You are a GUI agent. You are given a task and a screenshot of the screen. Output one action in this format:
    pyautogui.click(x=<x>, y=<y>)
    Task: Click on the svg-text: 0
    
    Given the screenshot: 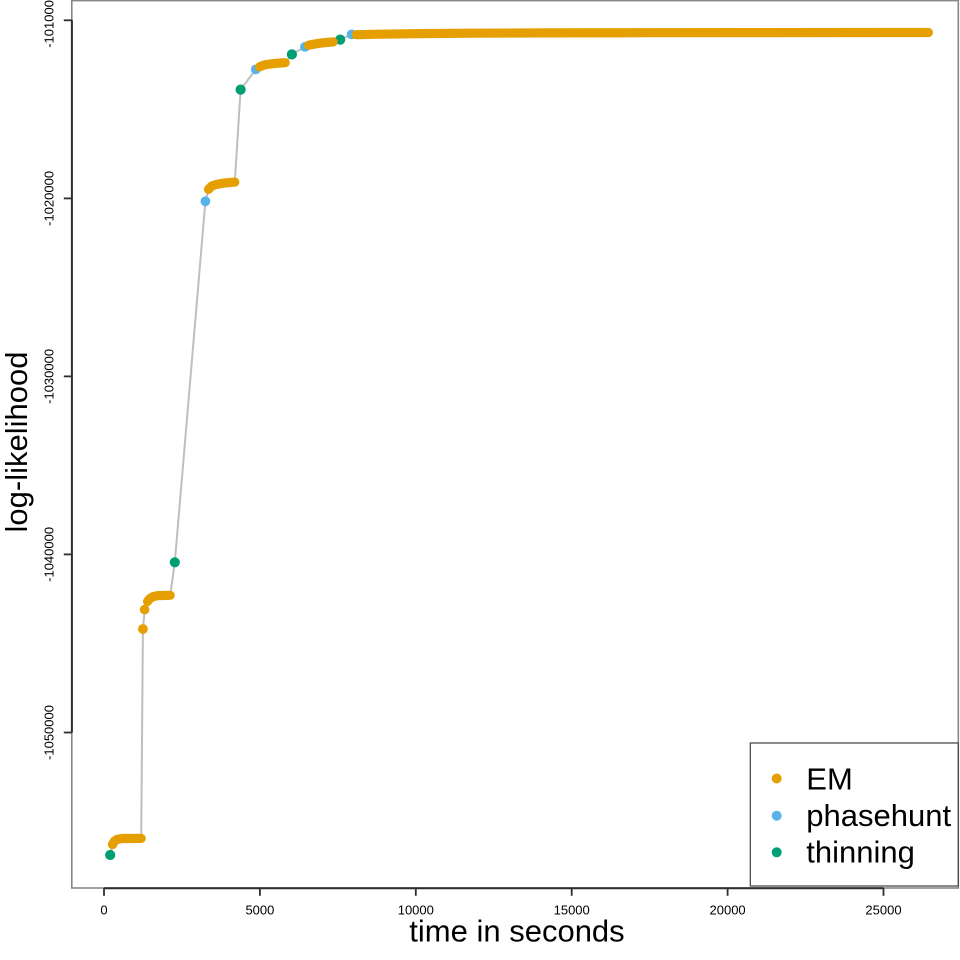 What is the action you would take?
    pyautogui.click(x=103, y=910)
    